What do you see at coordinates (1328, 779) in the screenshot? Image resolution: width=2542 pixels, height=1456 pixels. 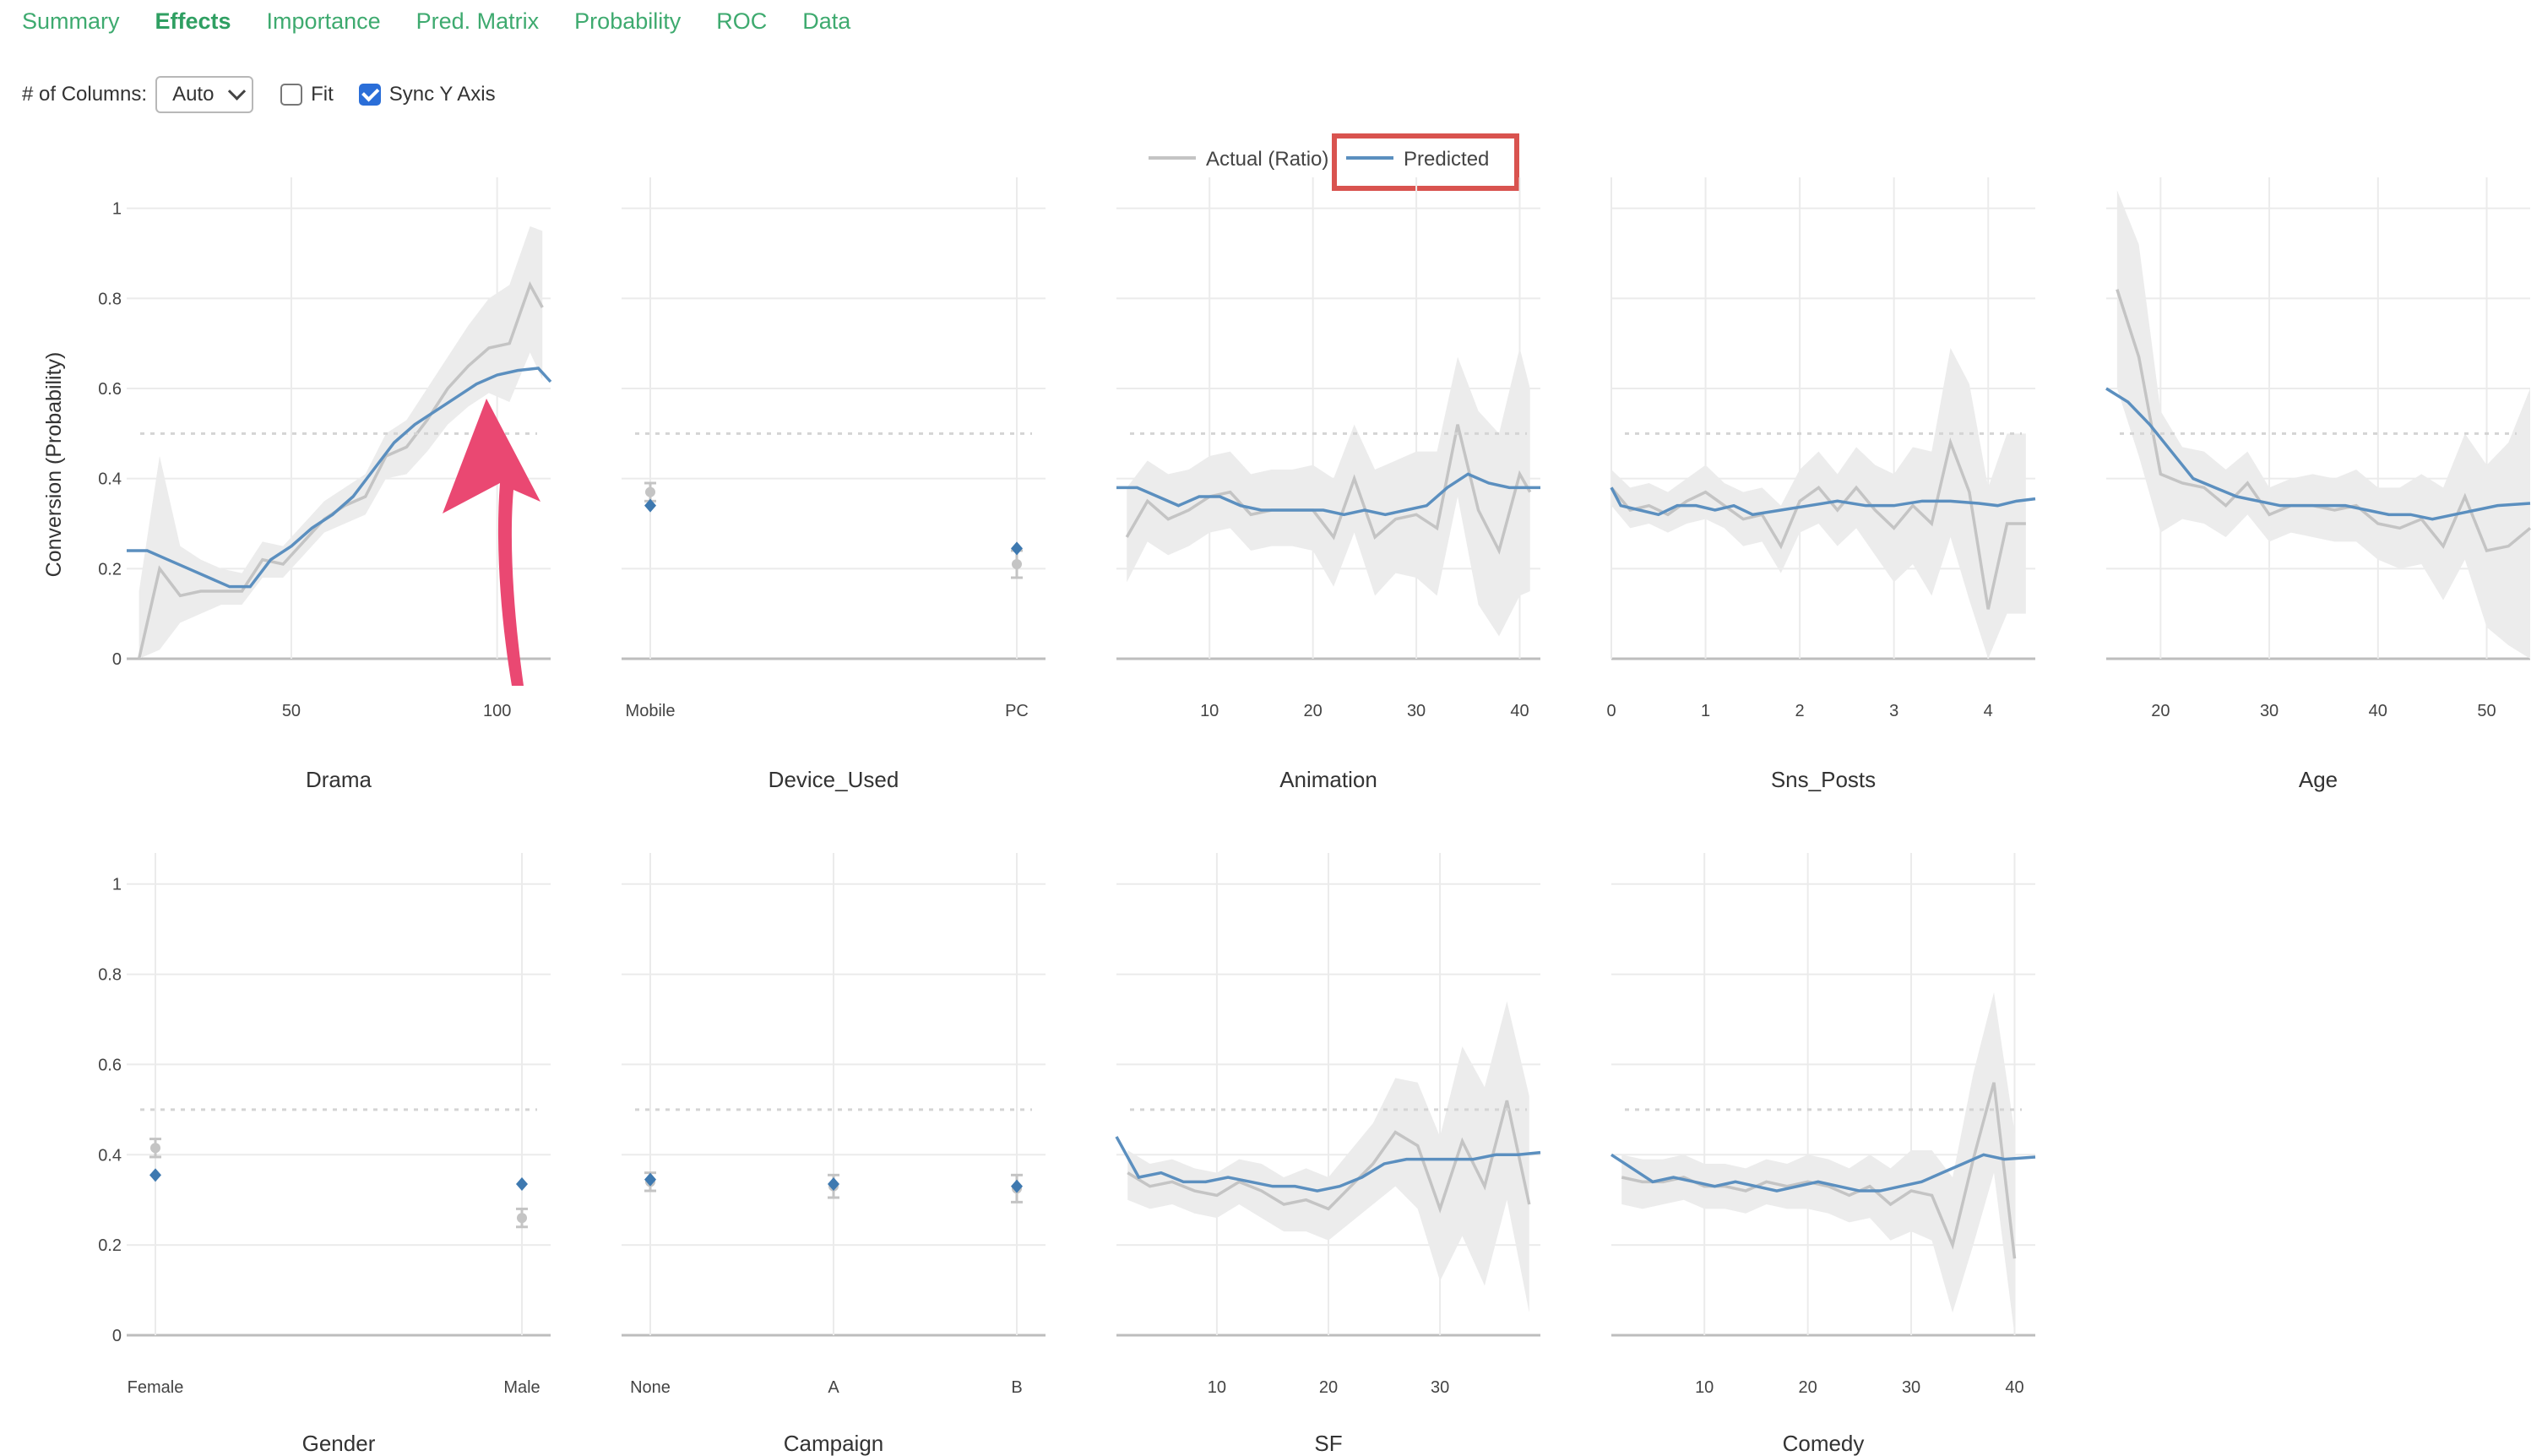 I see `panel-title: Animation` at bounding box center [1328, 779].